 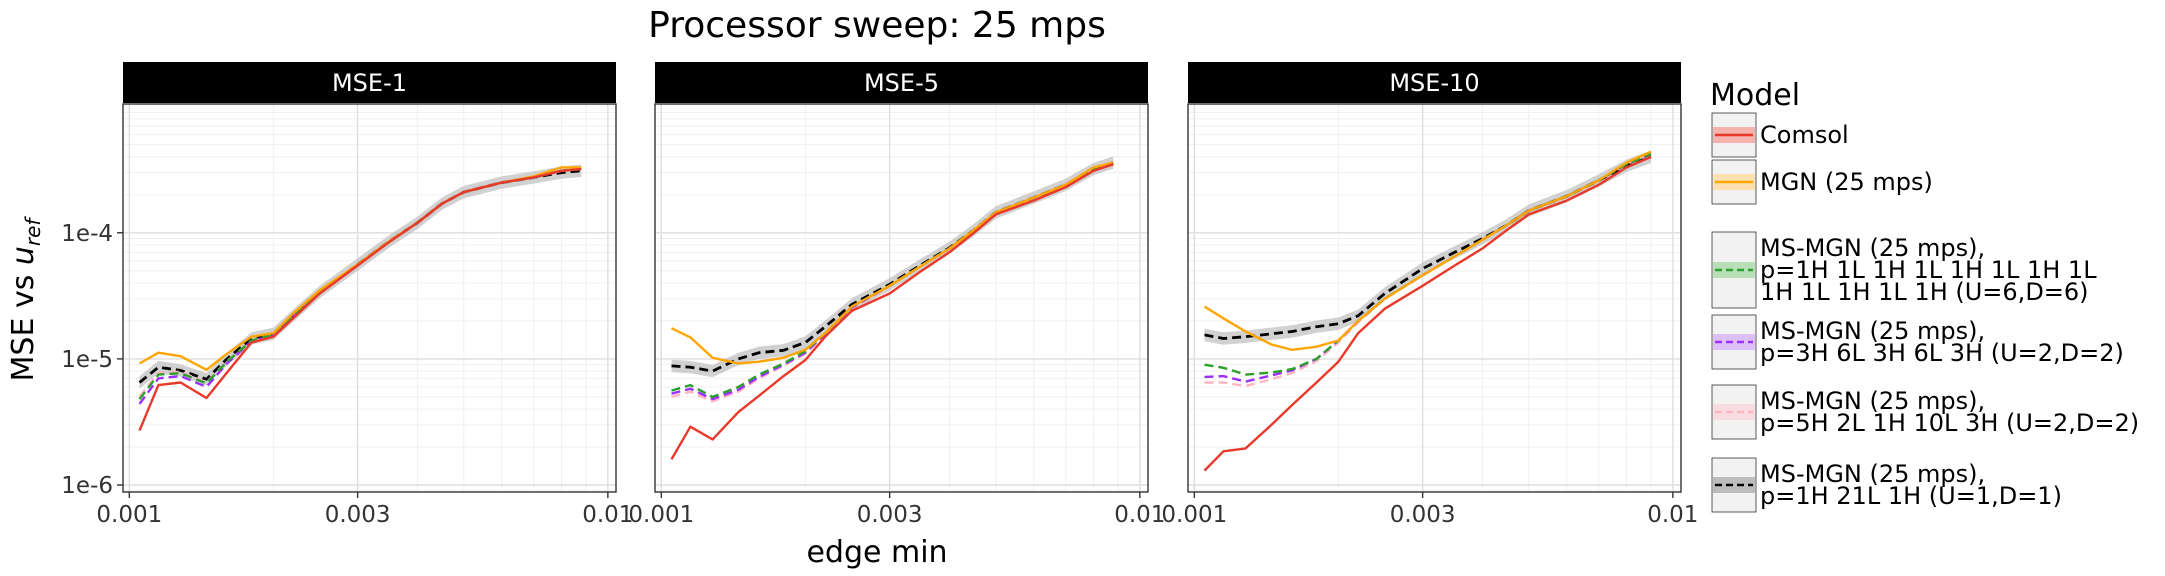 I want to click on y-axis-title-sub: ref, so click(x=33, y=231).